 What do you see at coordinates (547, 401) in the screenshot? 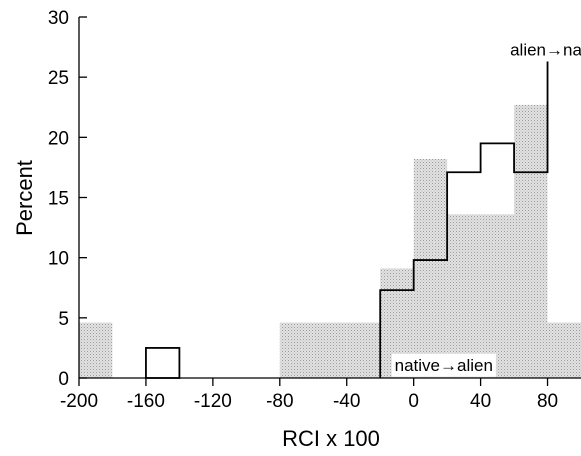
I see `x-tick-label-80: 80` at bounding box center [547, 401].